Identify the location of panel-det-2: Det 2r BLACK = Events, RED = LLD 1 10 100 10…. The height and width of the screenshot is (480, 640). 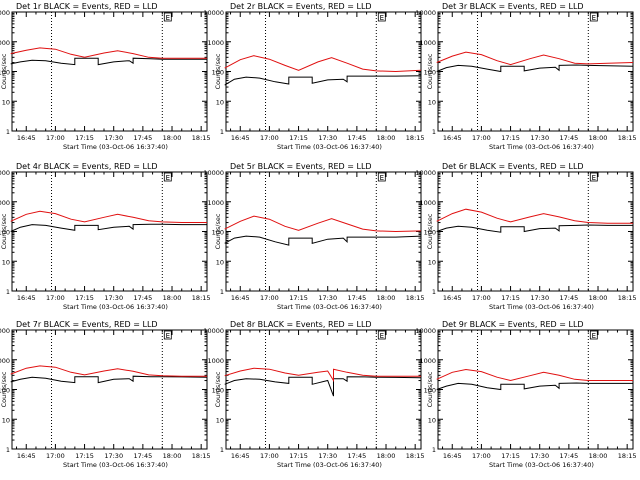
(313, 76).